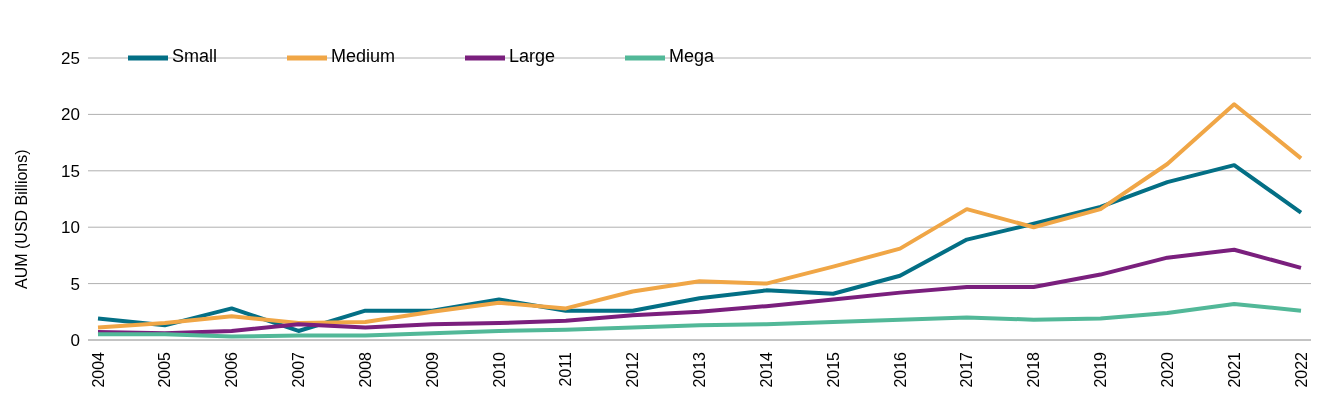 The width and height of the screenshot is (1331, 406). What do you see at coordinates (70, 228) in the screenshot?
I see `y-tick-label: 10` at bounding box center [70, 228].